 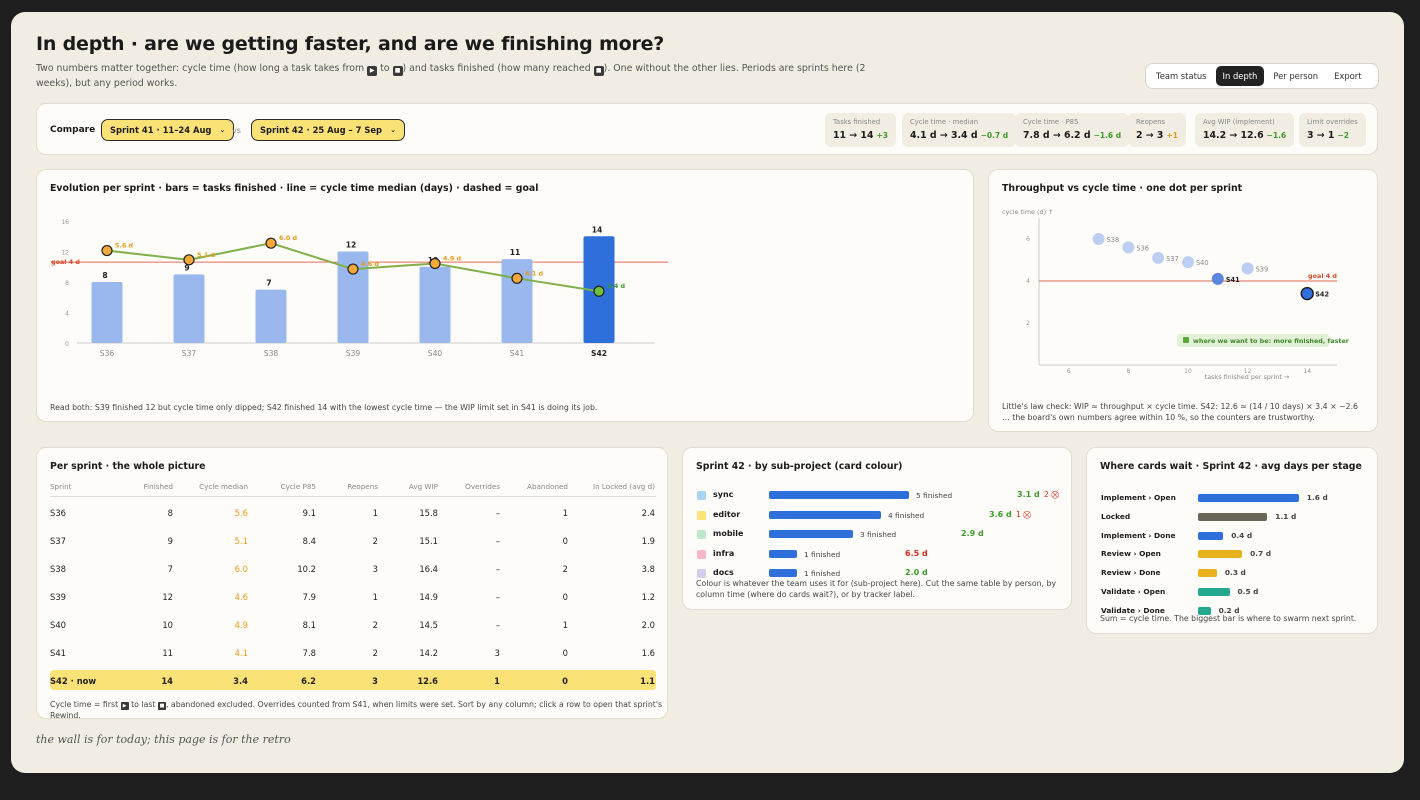 What do you see at coordinates (648, 653) in the screenshot?
I see `table-cell: 1.6` at bounding box center [648, 653].